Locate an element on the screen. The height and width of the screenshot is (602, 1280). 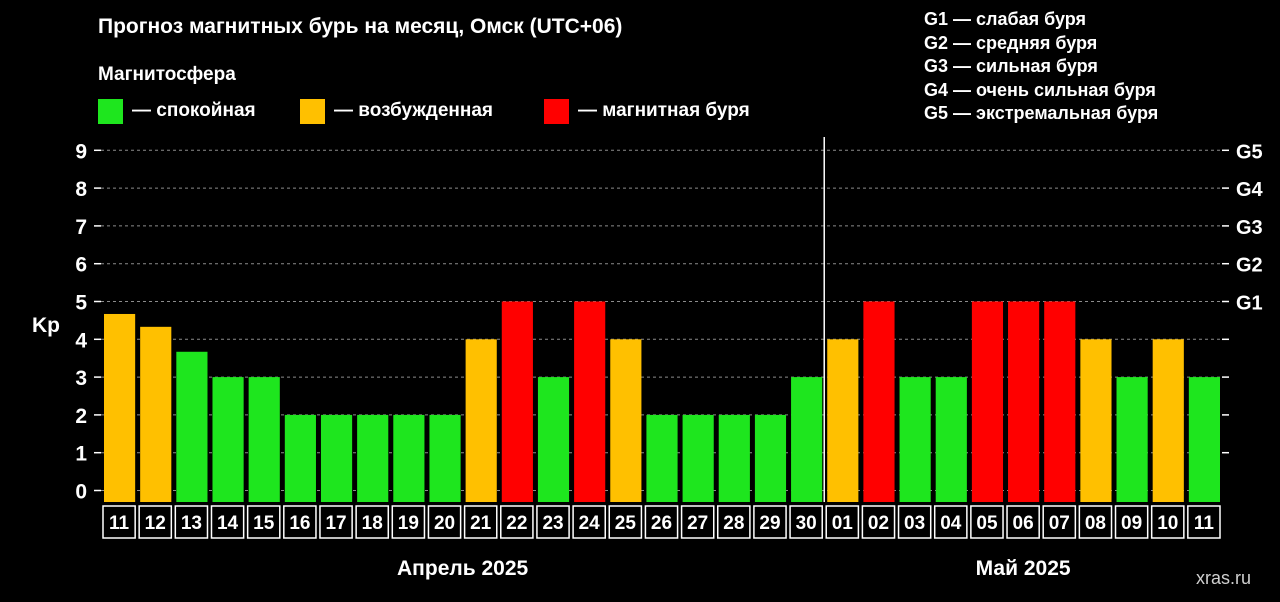
y2-tick-label: G2 is located at coordinates (1249, 266).